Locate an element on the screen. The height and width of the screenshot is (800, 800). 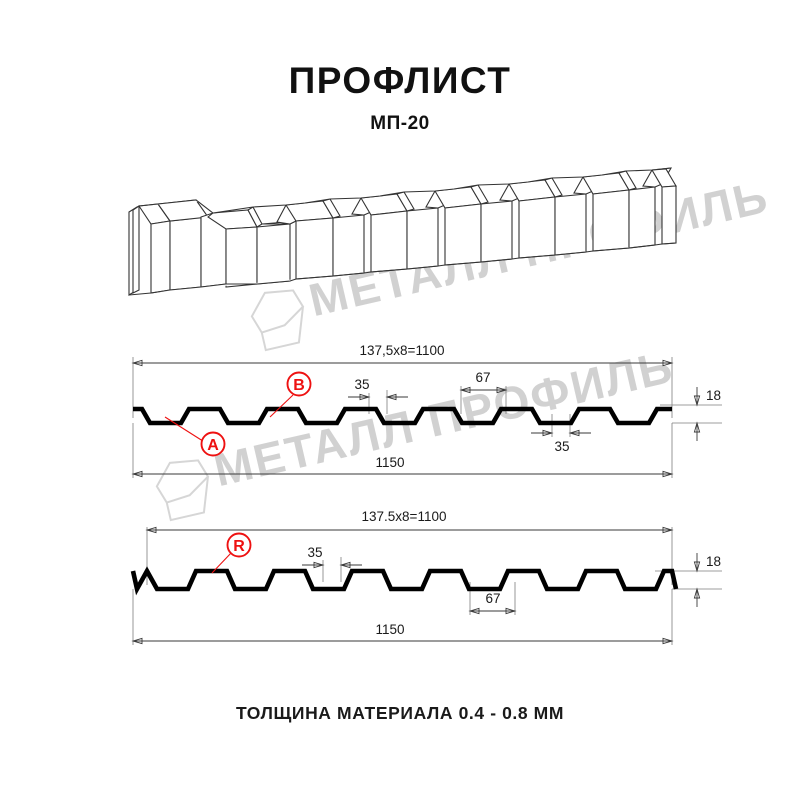
dimension-pitch-top: 137,5x8=1100 is located at coordinates (402, 380).